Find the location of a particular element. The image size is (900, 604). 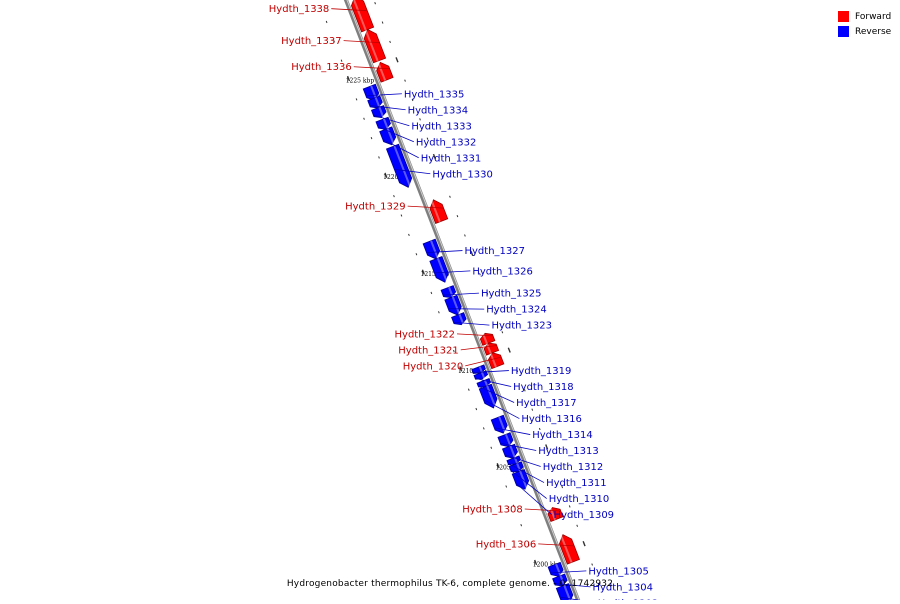

forward-swatch is located at coordinates (843, 16).